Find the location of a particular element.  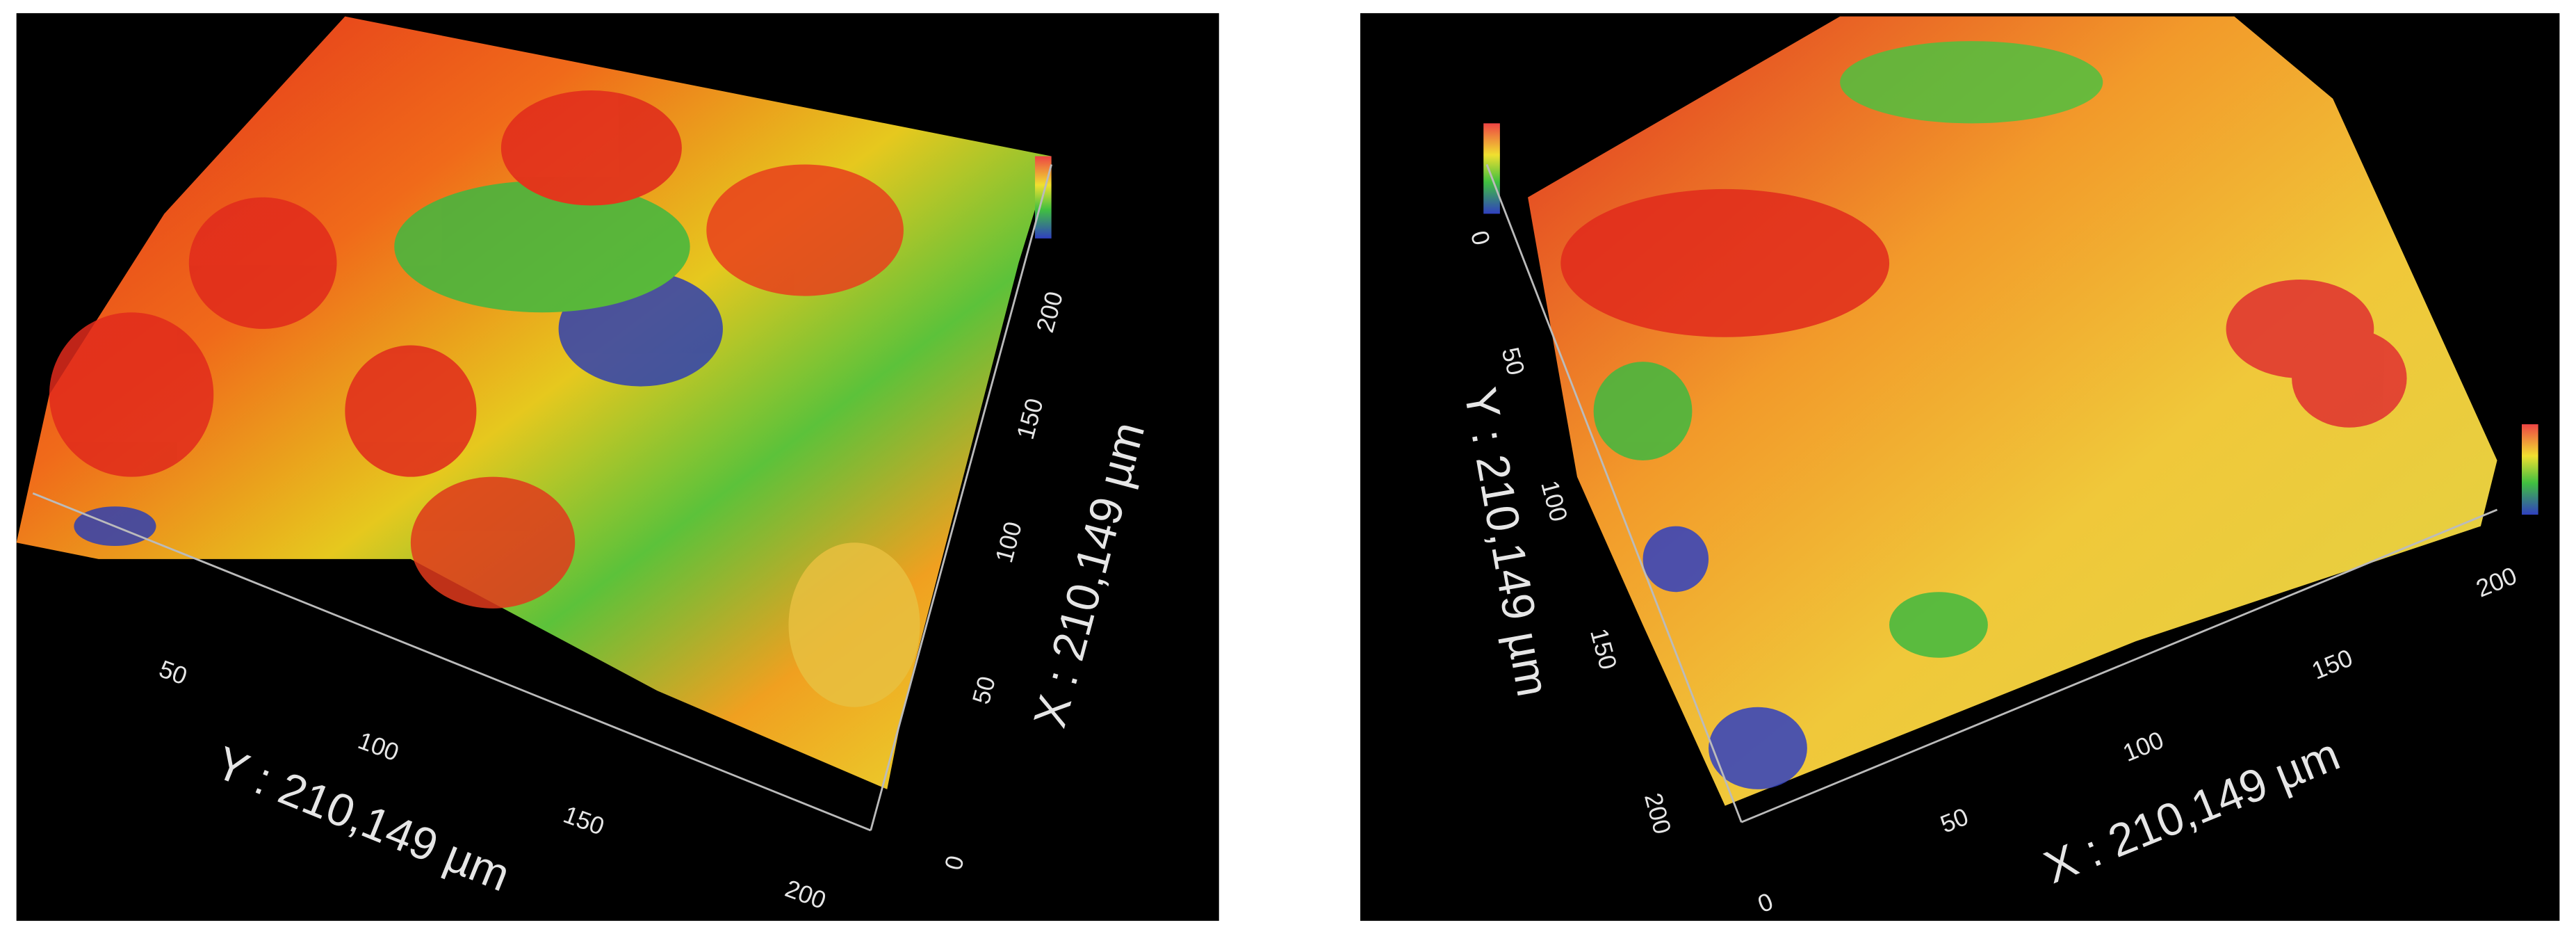

x-tick-label: 50 is located at coordinates (984, 690).